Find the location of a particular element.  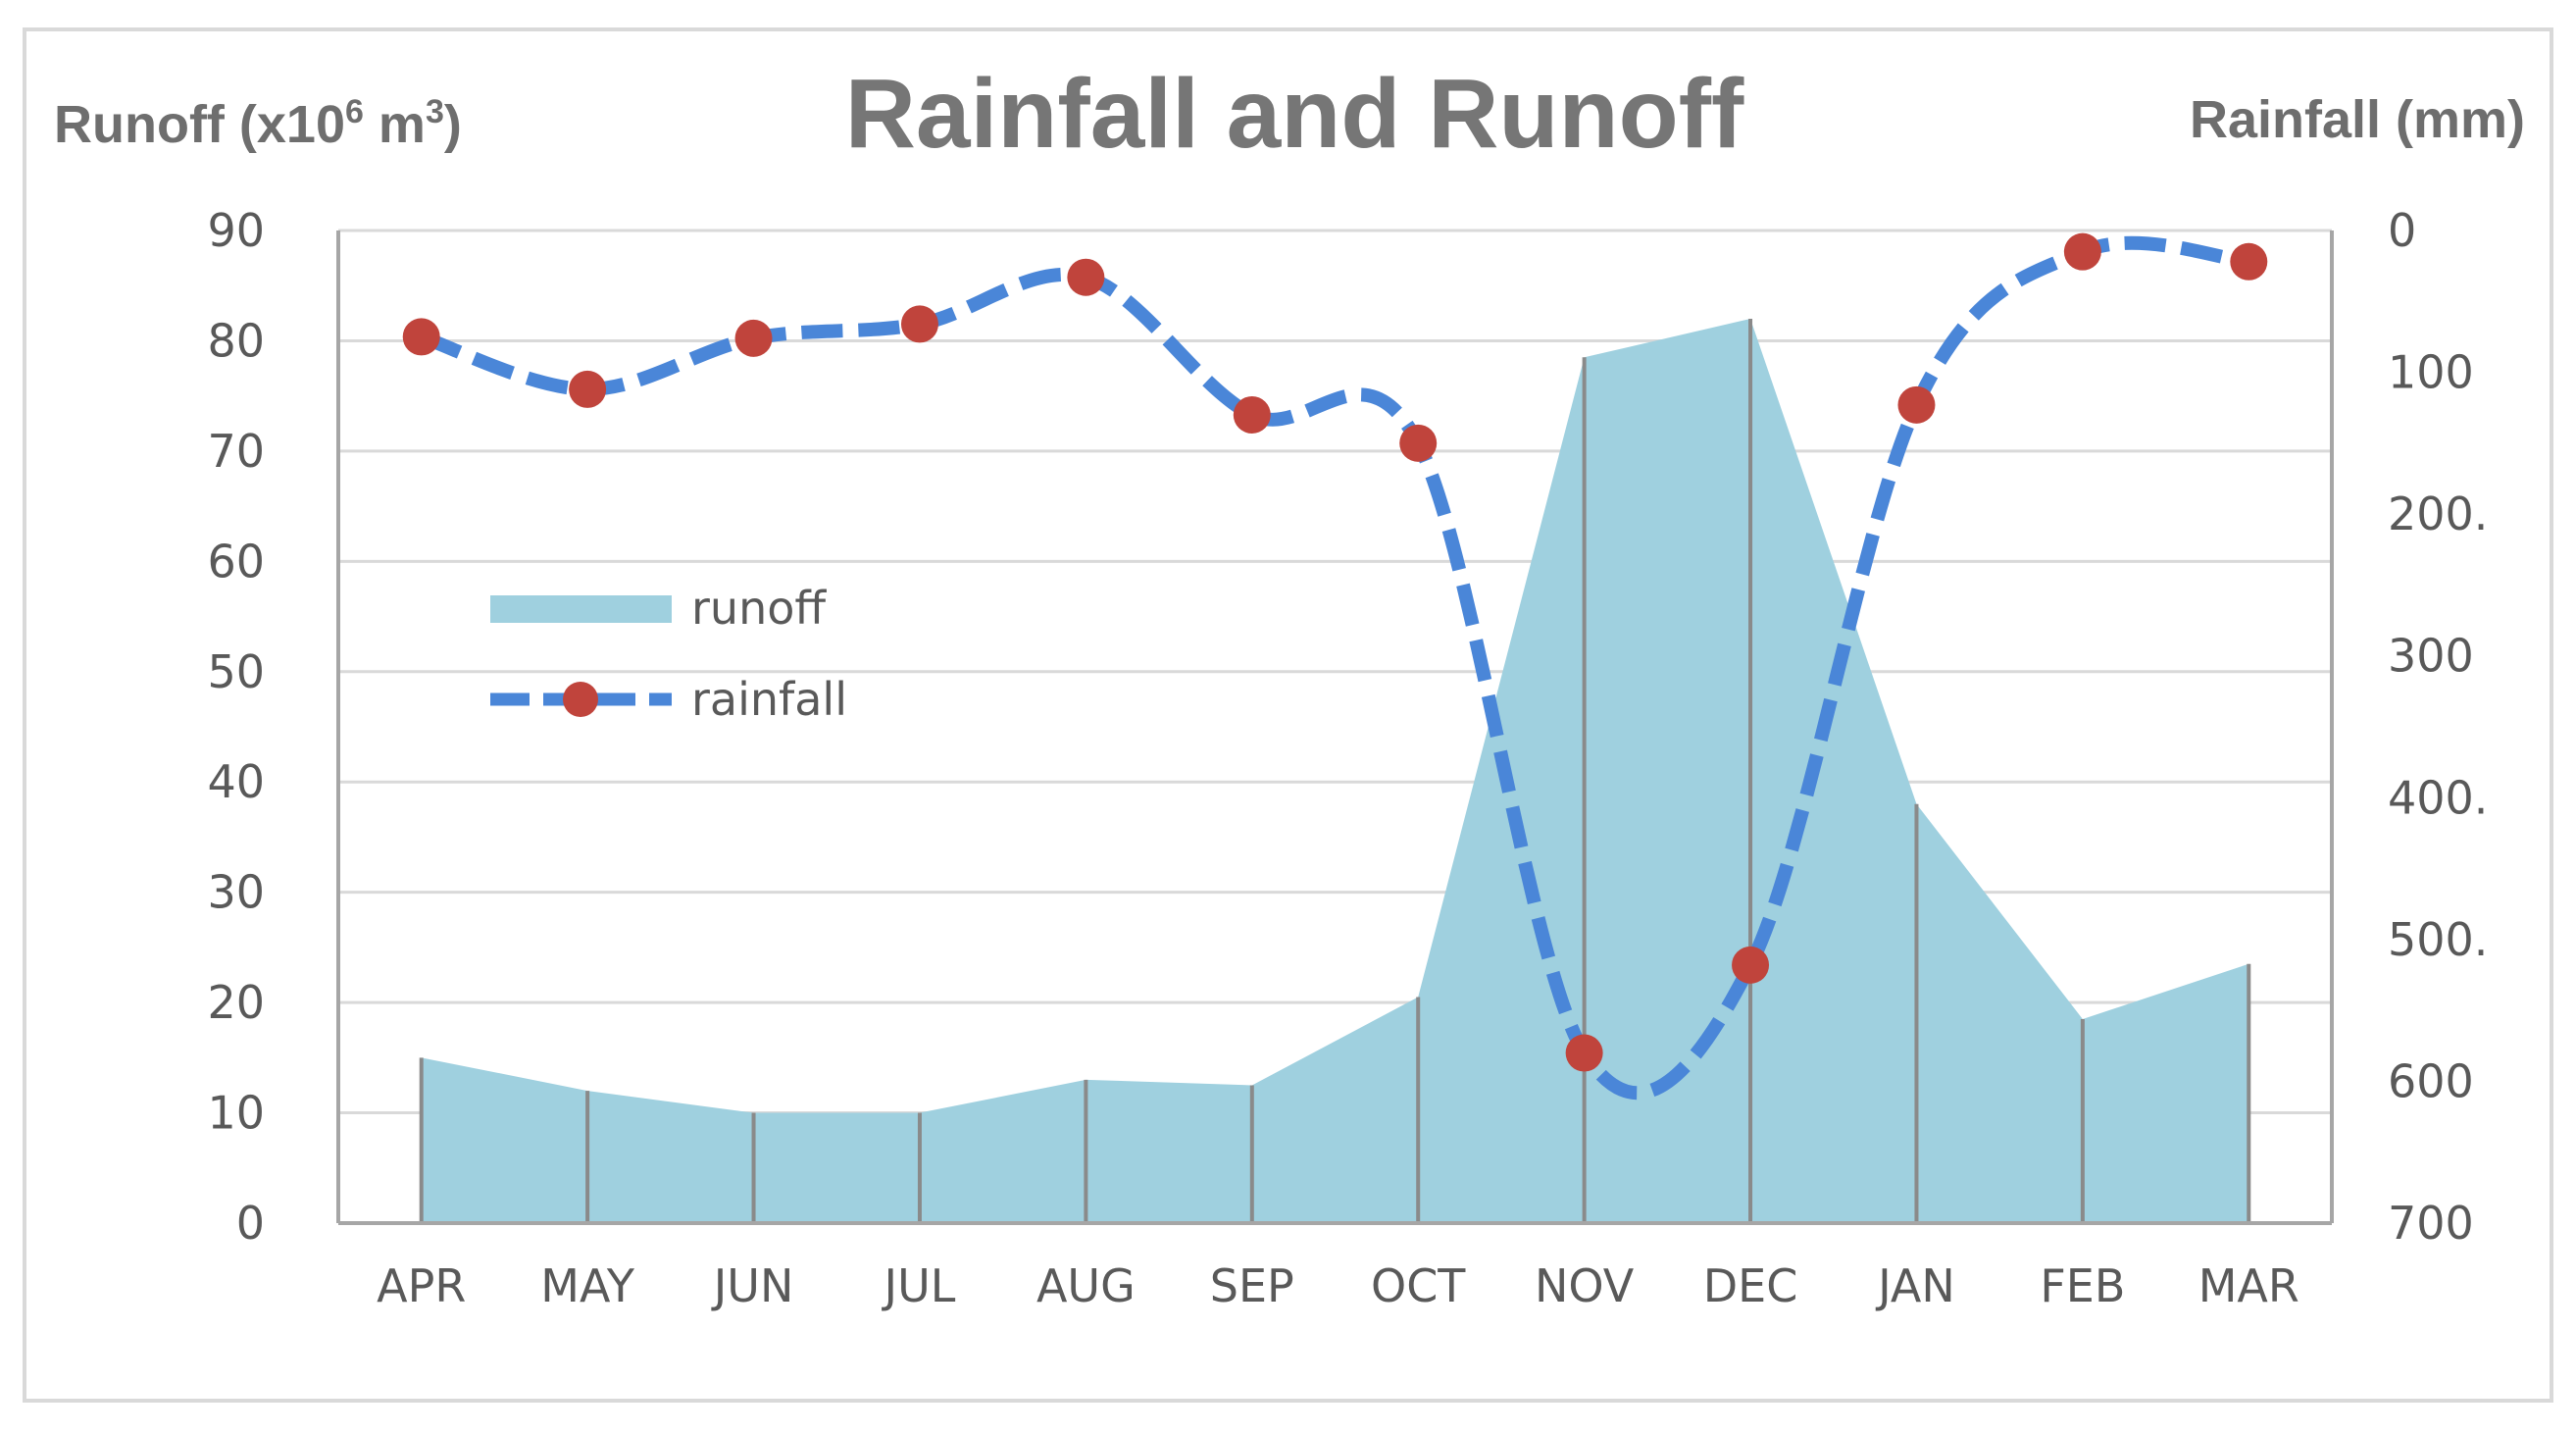

category-label: JAN is located at coordinates (1915, 1285).